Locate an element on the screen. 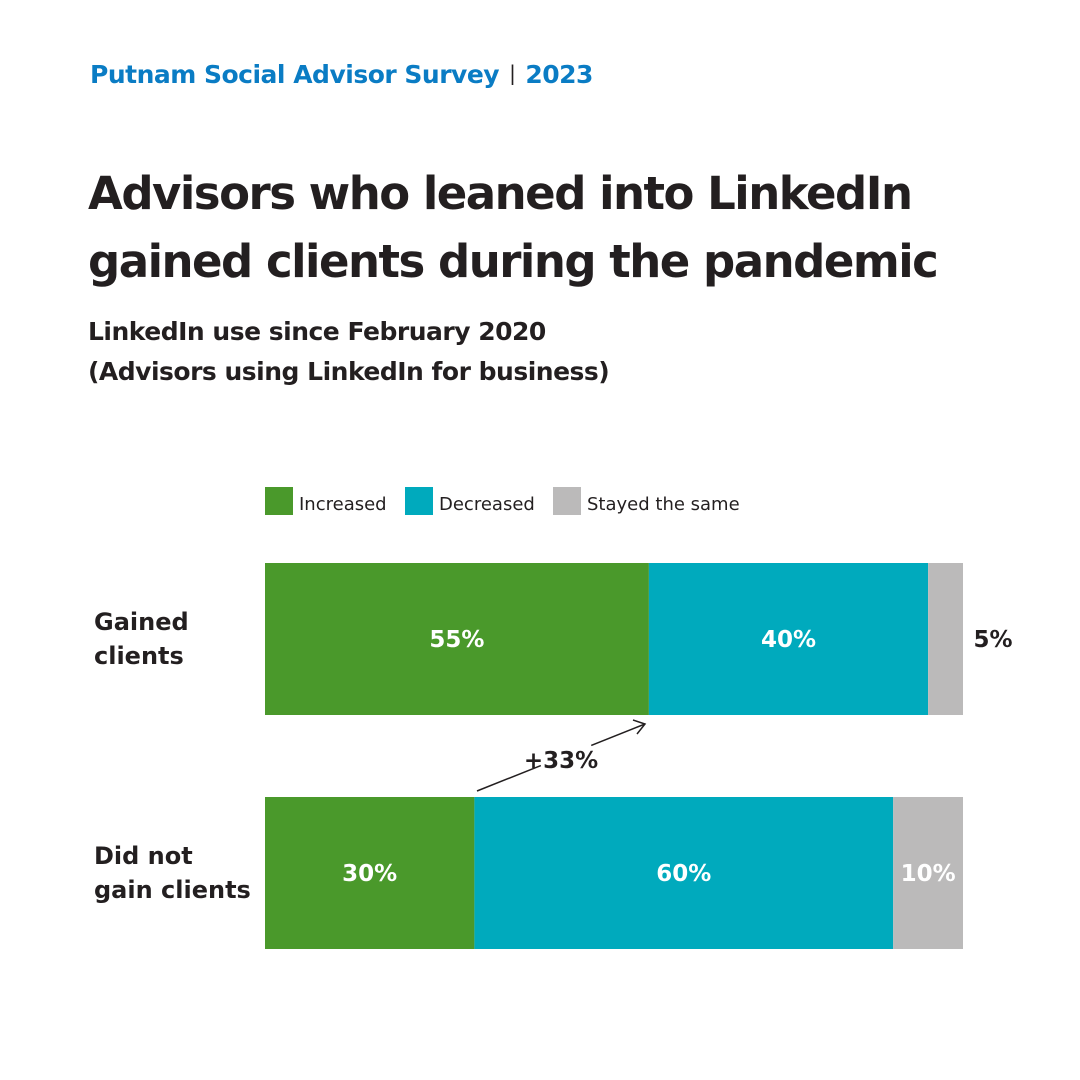 The width and height of the screenshot is (1080, 1080). value-label: 55% is located at coordinates (456, 640).